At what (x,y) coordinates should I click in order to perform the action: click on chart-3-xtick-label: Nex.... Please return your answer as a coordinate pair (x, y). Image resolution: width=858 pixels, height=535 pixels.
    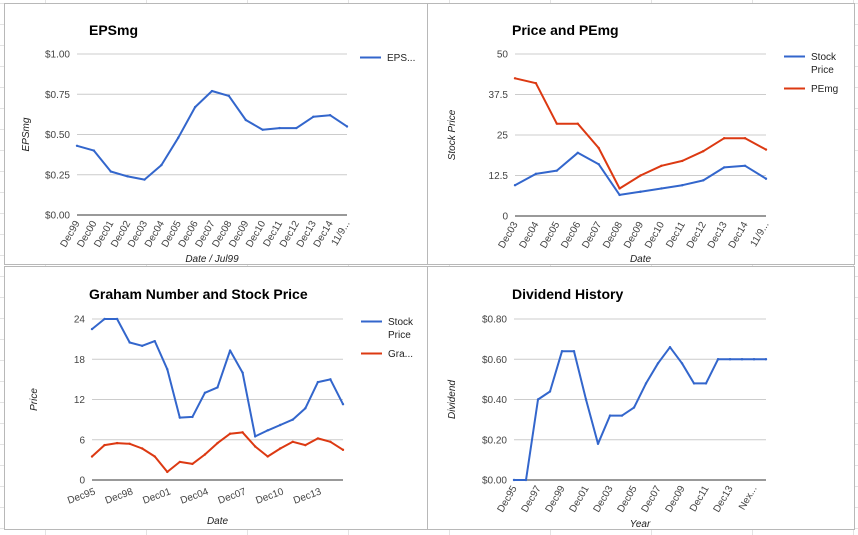
    Looking at the image, I should click on (748, 498).